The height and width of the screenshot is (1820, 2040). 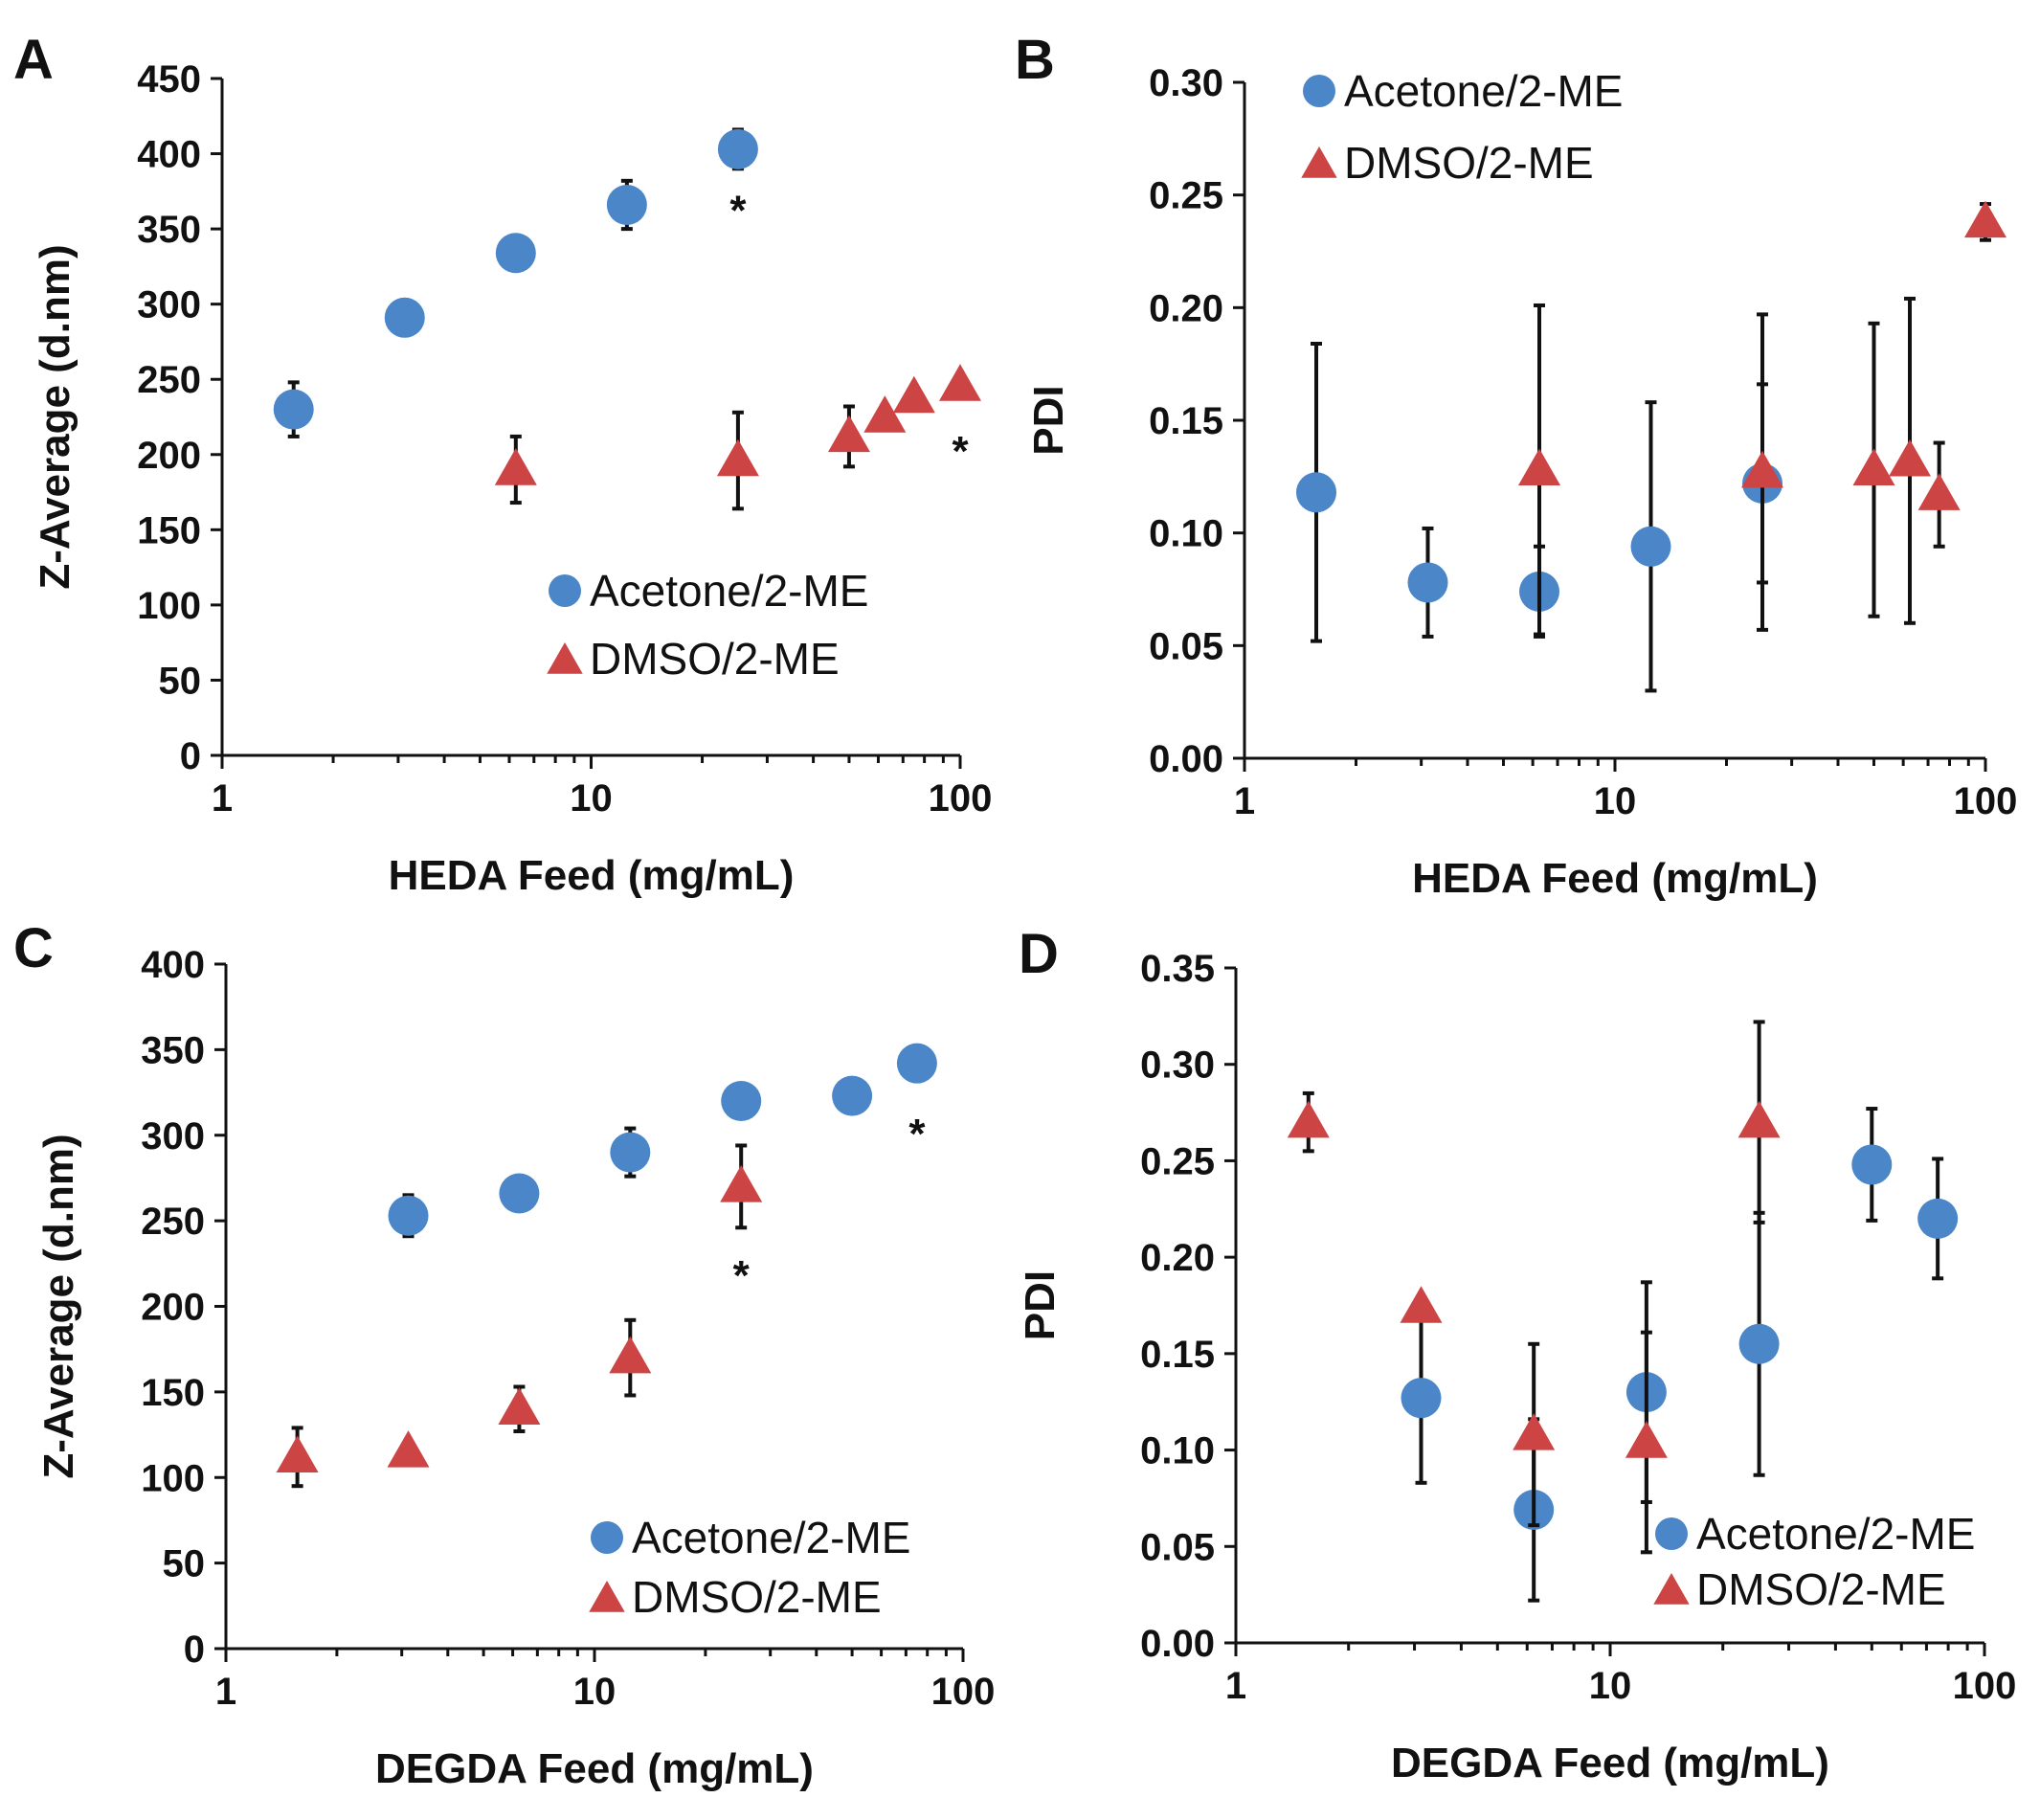 What do you see at coordinates (194, 1650) in the screenshot?
I see `y-tick-label: 0` at bounding box center [194, 1650].